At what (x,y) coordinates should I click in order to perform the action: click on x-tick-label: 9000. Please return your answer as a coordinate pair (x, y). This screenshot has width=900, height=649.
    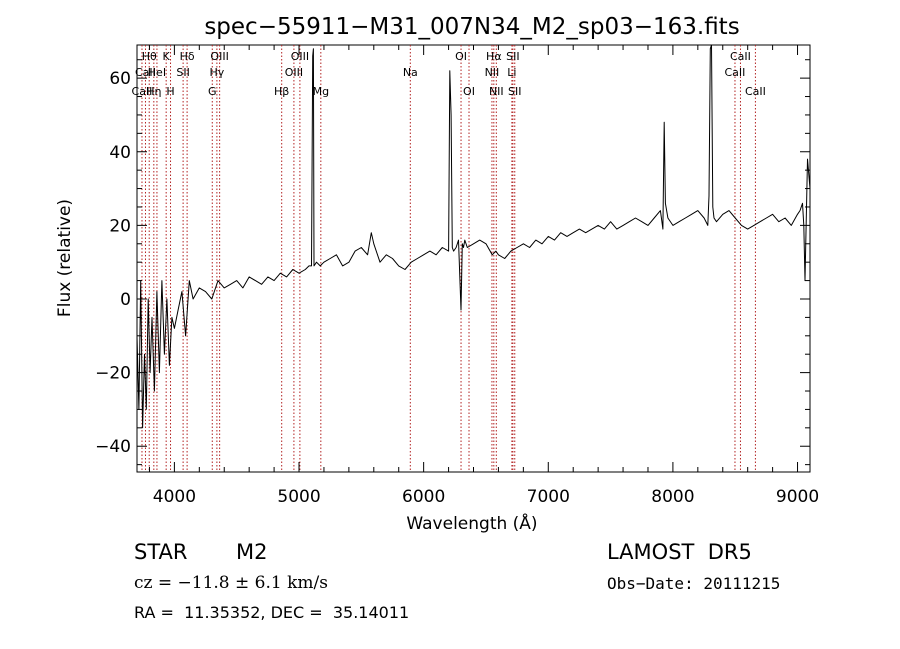
    Looking at the image, I should click on (797, 497).